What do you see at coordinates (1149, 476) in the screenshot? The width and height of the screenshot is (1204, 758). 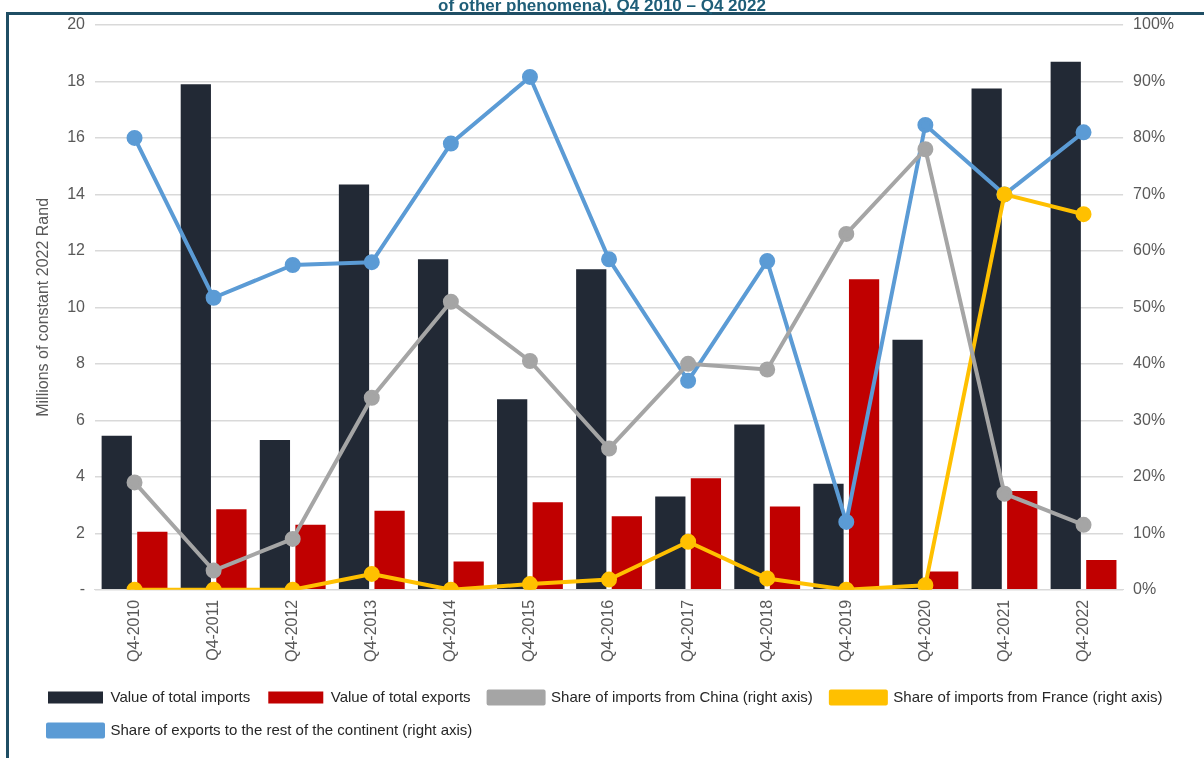 I see `y2-tick-label: 20%` at bounding box center [1149, 476].